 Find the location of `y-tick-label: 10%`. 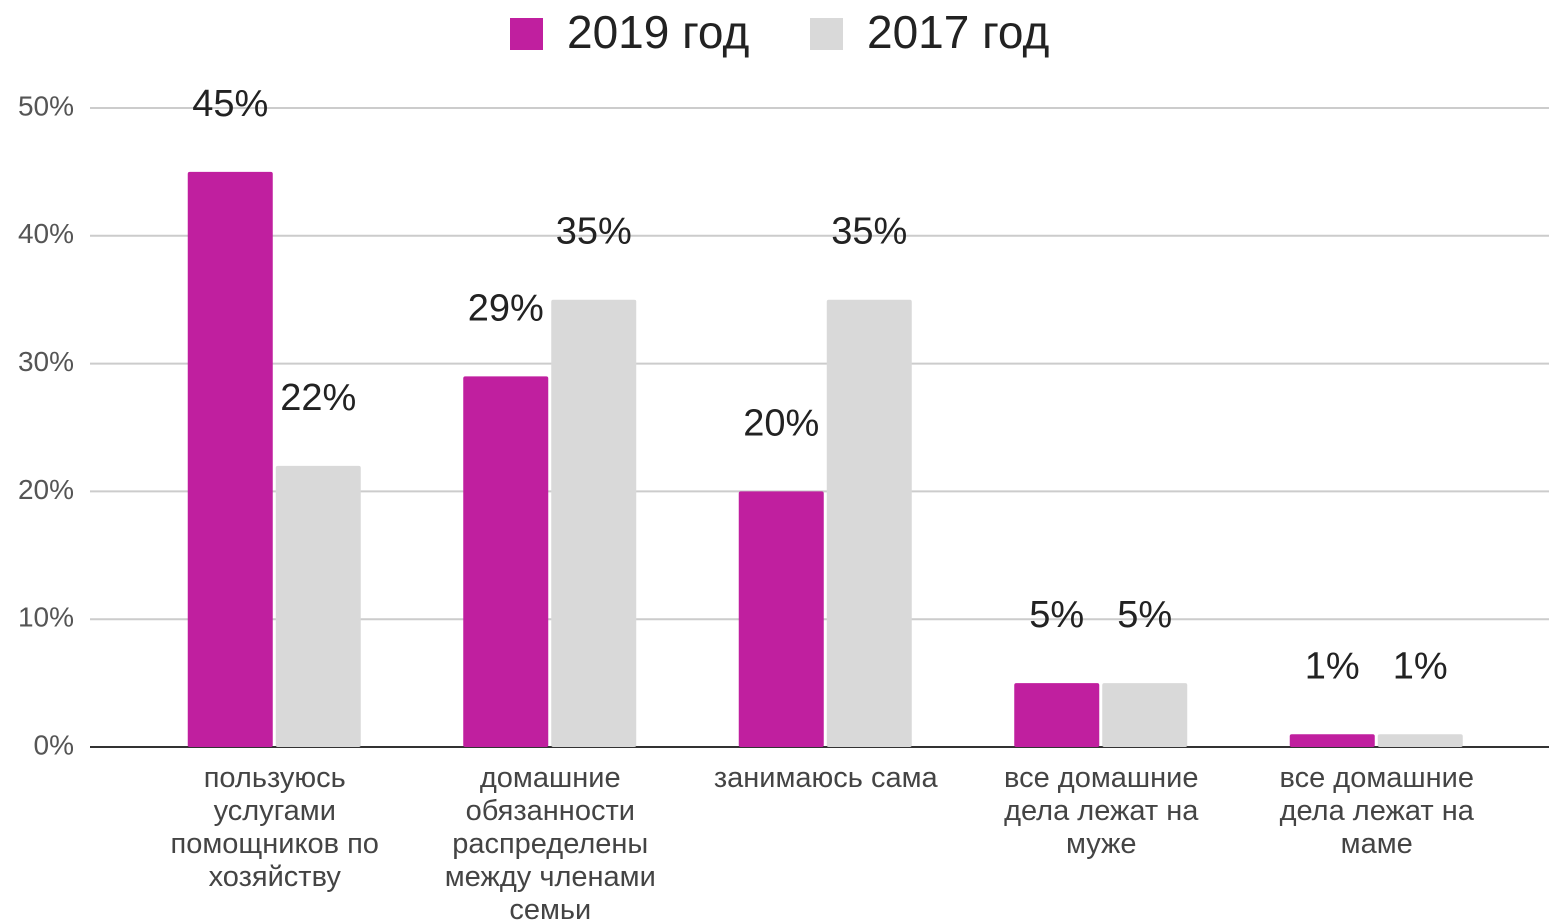

y-tick-label: 10% is located at coordinates (46, 617).